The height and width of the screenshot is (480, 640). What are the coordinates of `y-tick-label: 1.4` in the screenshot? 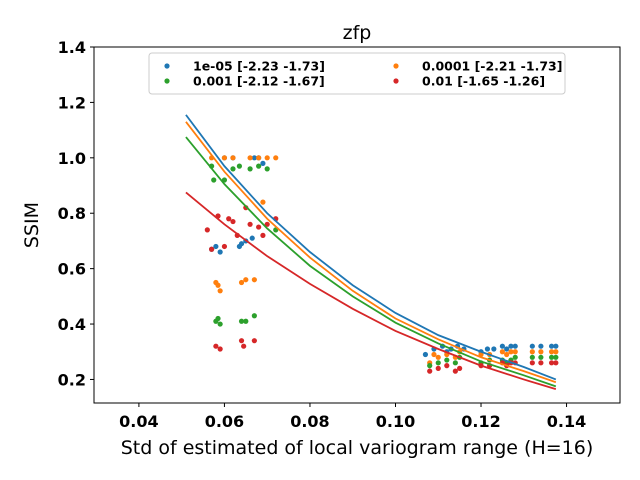 It's located at (72, 47).